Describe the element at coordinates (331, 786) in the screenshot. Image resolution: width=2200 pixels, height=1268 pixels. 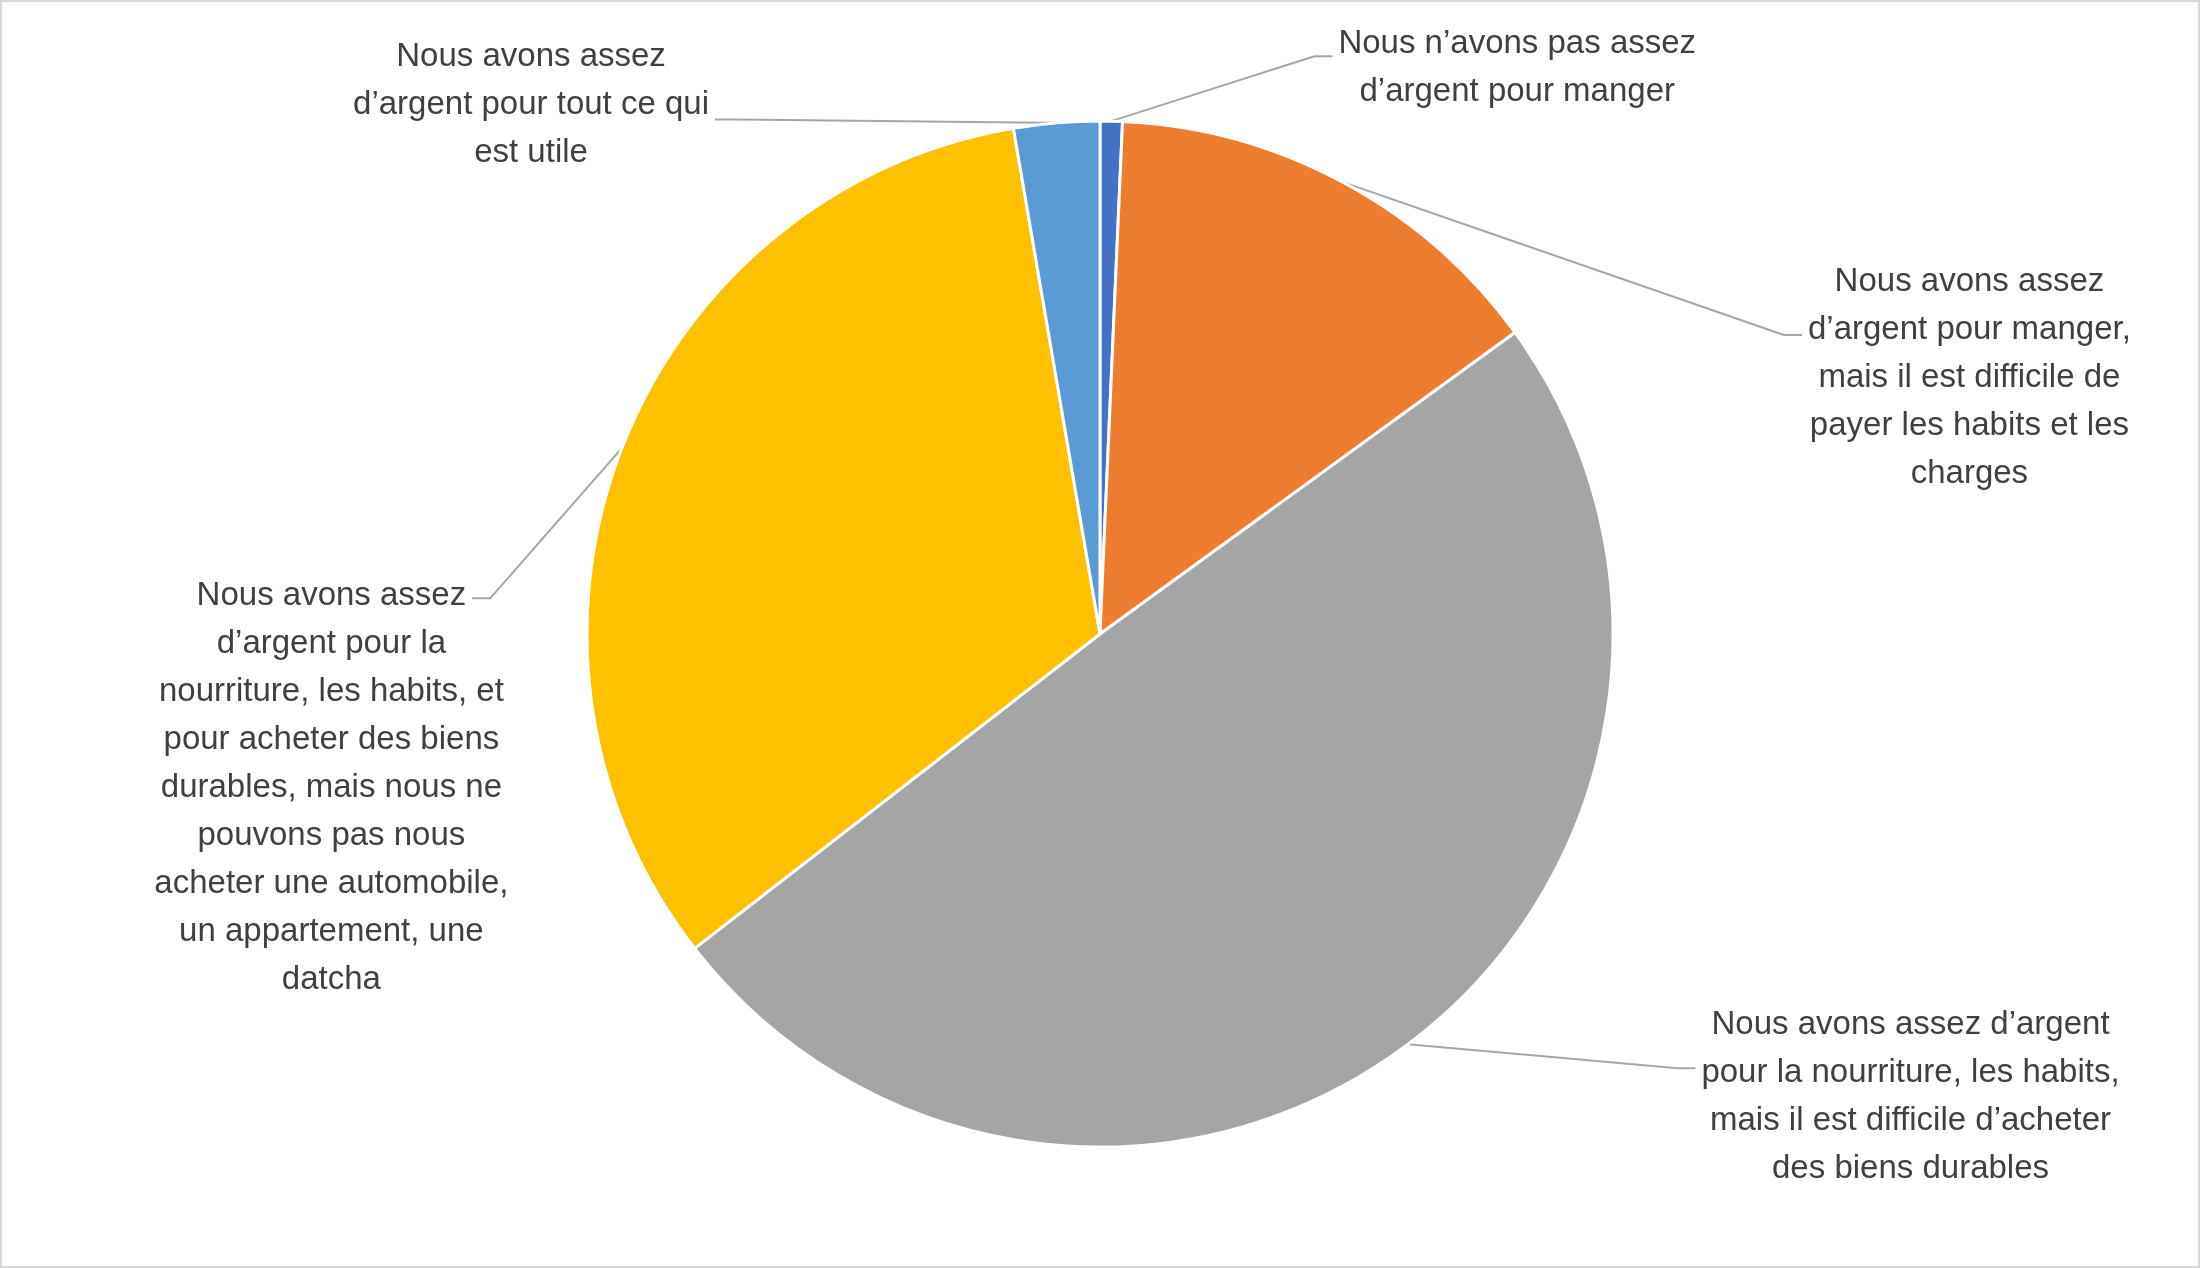
I see `category-label: Nous avons assez d’argent pour la nourriture, les habits, et pour acheter des biens durables, mais nous ne pouvons pas nous acheter une automobile, un appartement, une datcha` at that location.